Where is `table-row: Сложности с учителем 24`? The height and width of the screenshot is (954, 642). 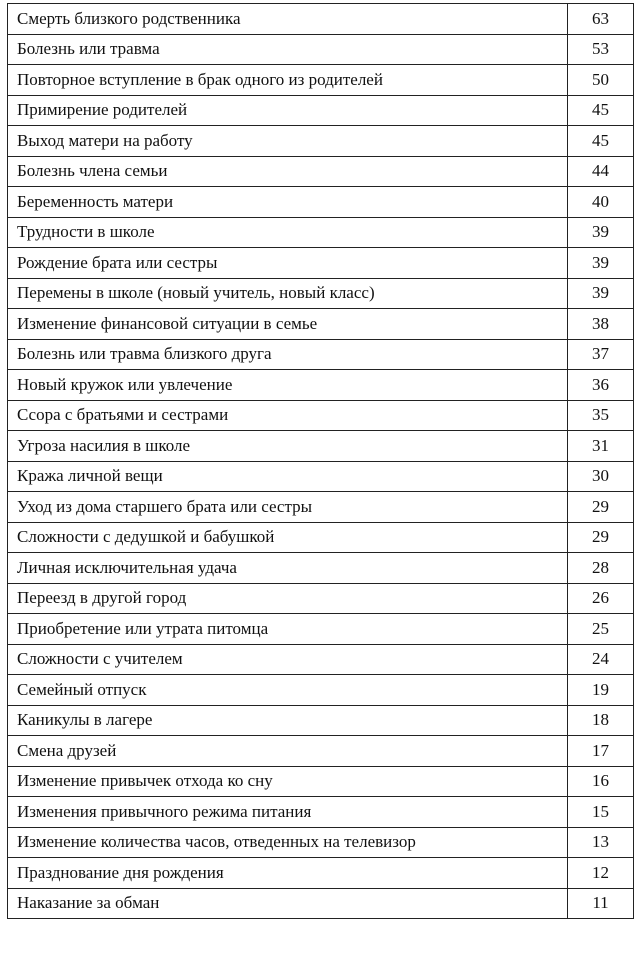 table-row: Сложности с учителем 24 is located at coordinates (320, 659).